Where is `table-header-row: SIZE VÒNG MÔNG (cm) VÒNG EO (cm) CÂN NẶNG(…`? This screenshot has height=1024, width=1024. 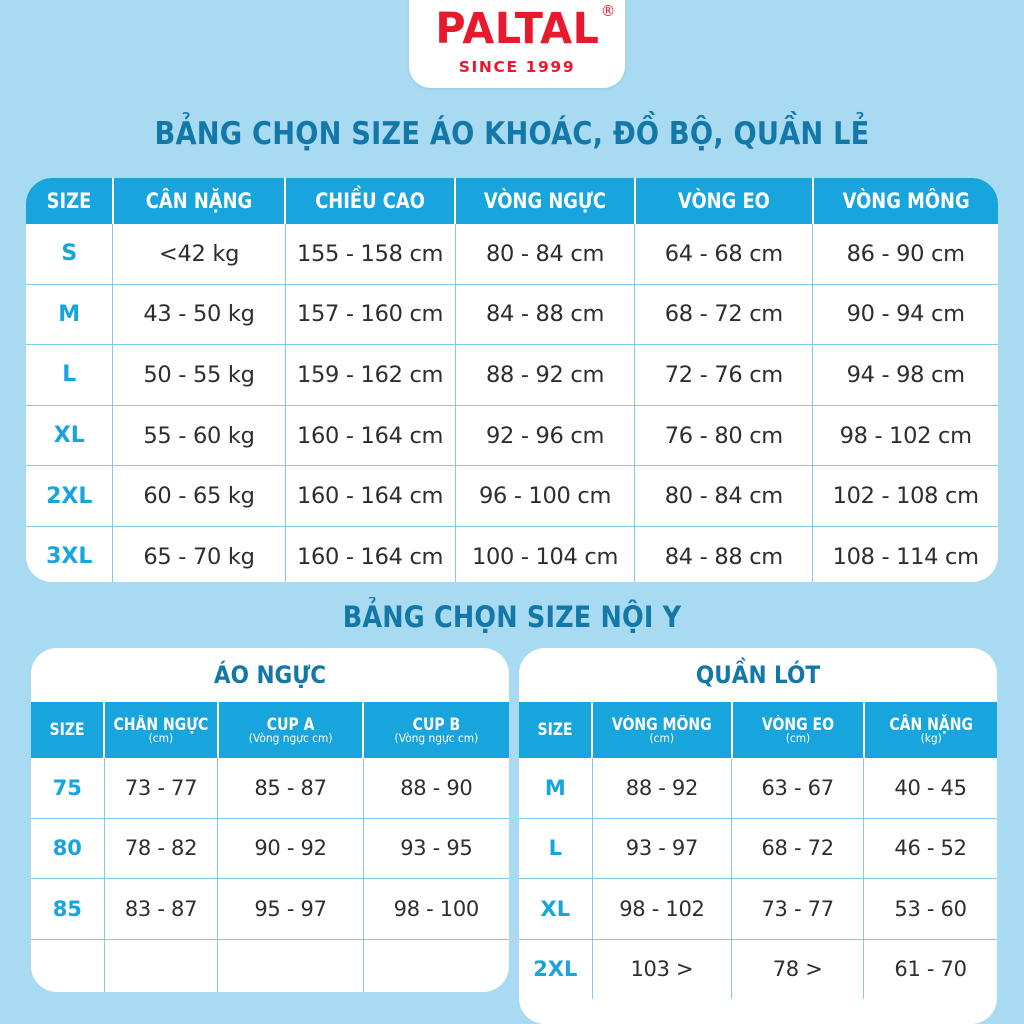 table-header-row: SIZE VÒNG MÔNG (cm) VÒNG EO (cm) CÂN NẶNG(… is located at coordinates (758, 730).